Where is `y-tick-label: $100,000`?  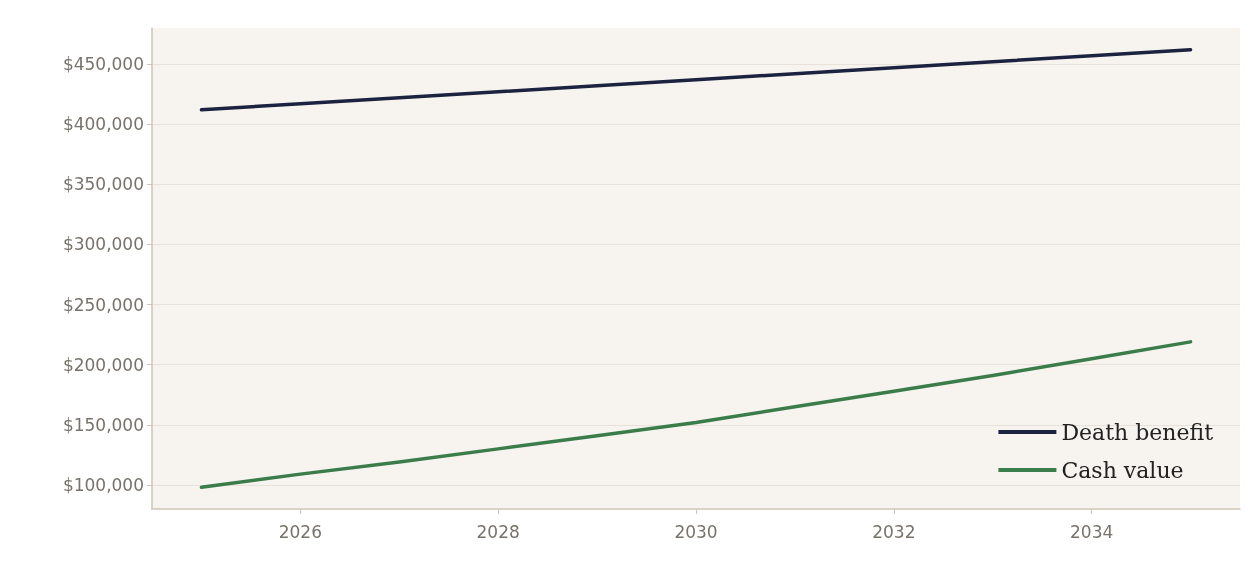 y-tick-label: $100,000 is located at coordinates (103, 484).